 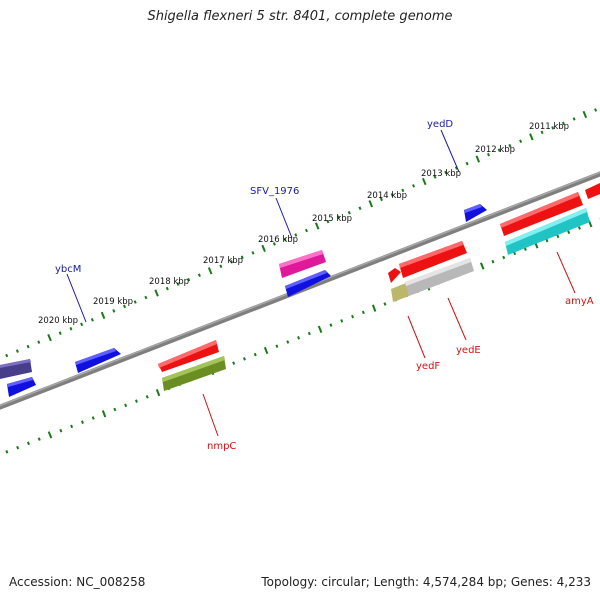 What do you see at coordinates (433, 259) in the screenshot?
I see `gene-yedF-red` at bounding box center [433, 259].